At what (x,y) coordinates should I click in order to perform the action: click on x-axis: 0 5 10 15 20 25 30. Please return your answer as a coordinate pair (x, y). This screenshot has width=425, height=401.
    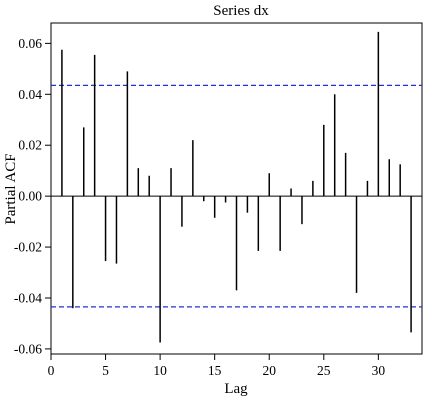
    Looking at the image, I should click on (217, 366).